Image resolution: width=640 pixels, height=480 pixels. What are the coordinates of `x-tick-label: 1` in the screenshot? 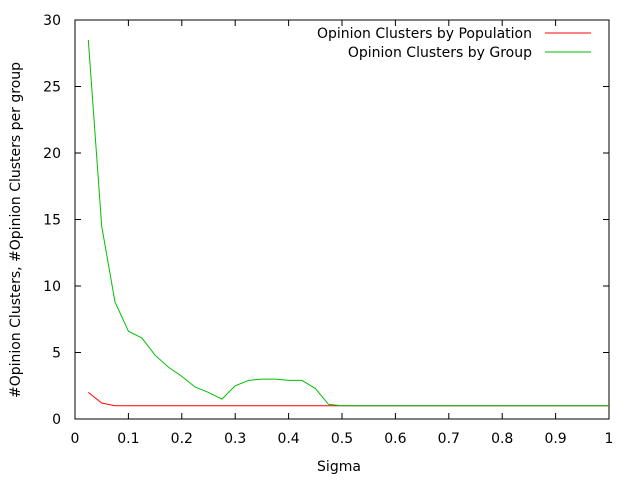 It's located at (609, 439).